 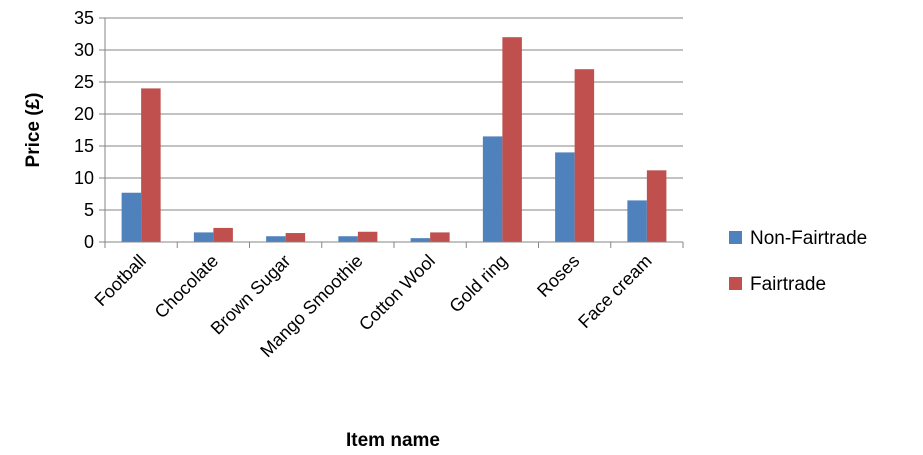 I want to click on bar-non-fairtrade-face-cream, so click(x=637, y=221).